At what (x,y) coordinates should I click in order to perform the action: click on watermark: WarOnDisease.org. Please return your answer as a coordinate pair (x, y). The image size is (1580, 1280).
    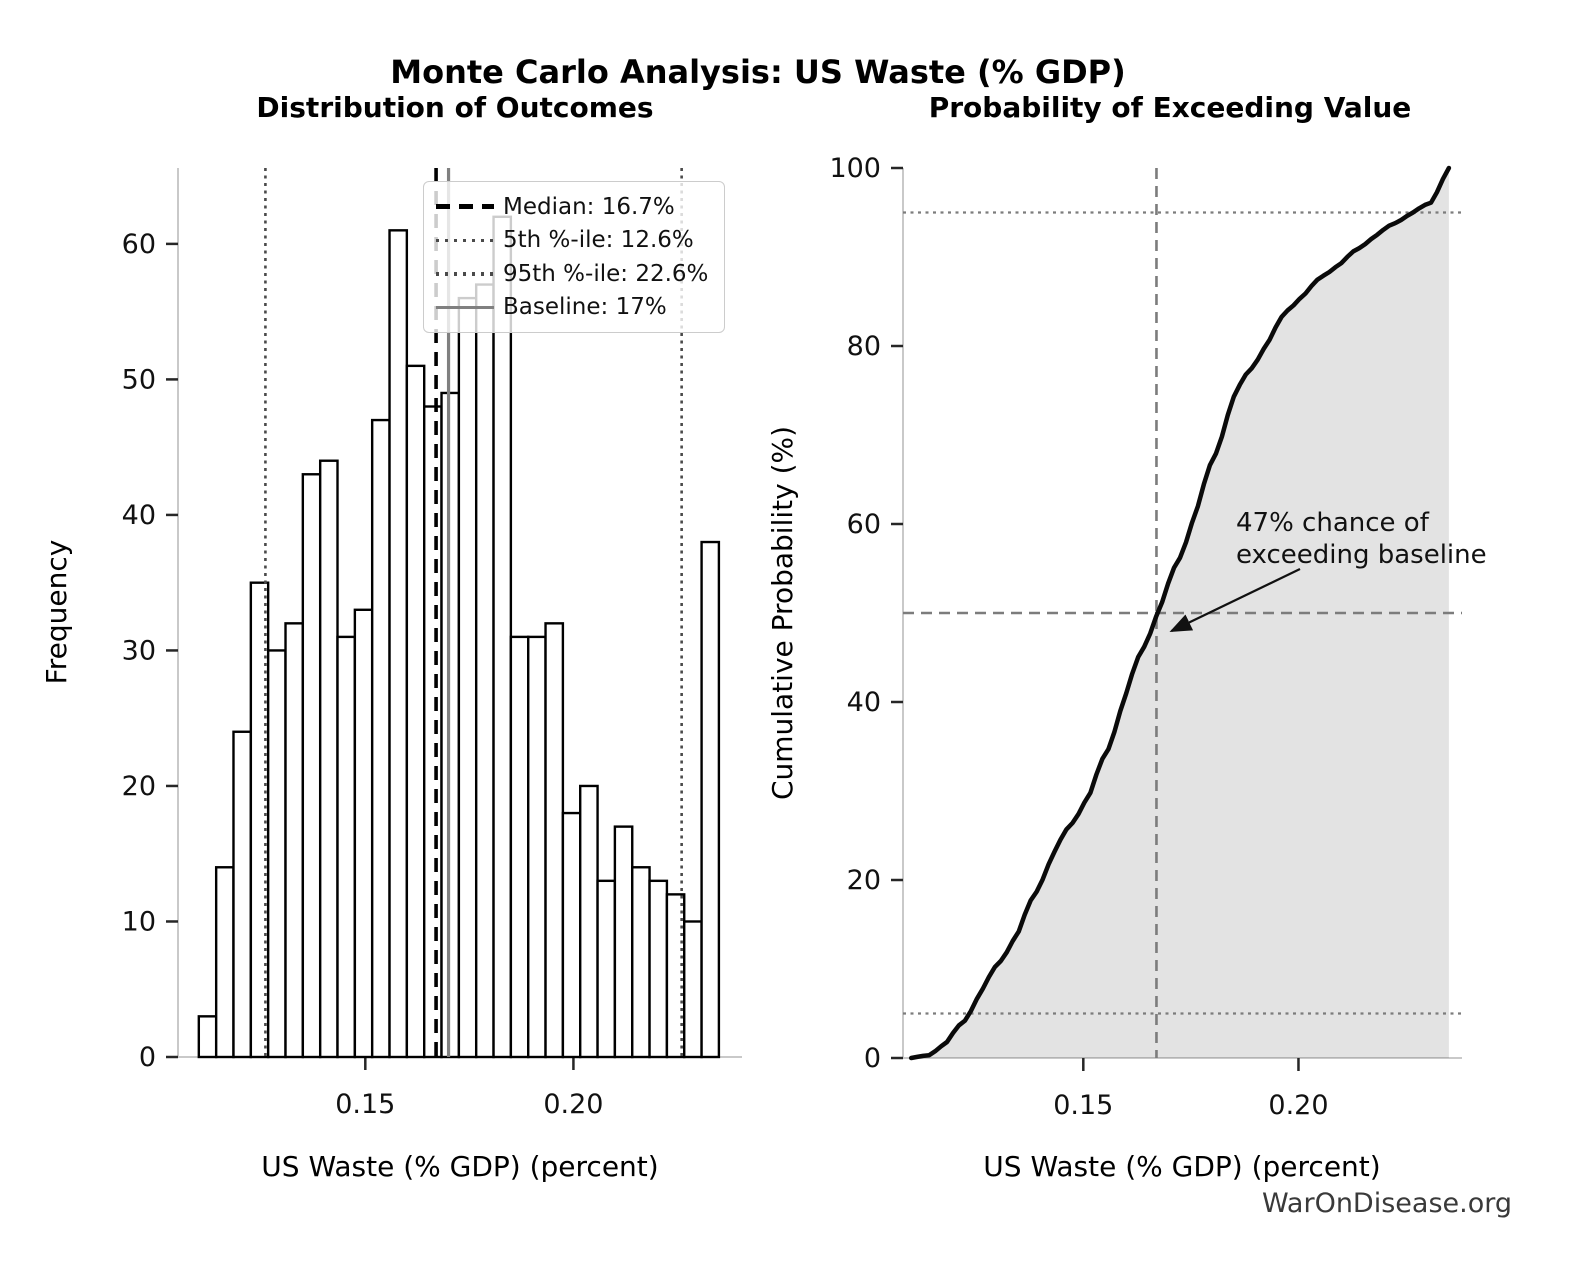
    Looking at the image, I should click on (1387, 1203).